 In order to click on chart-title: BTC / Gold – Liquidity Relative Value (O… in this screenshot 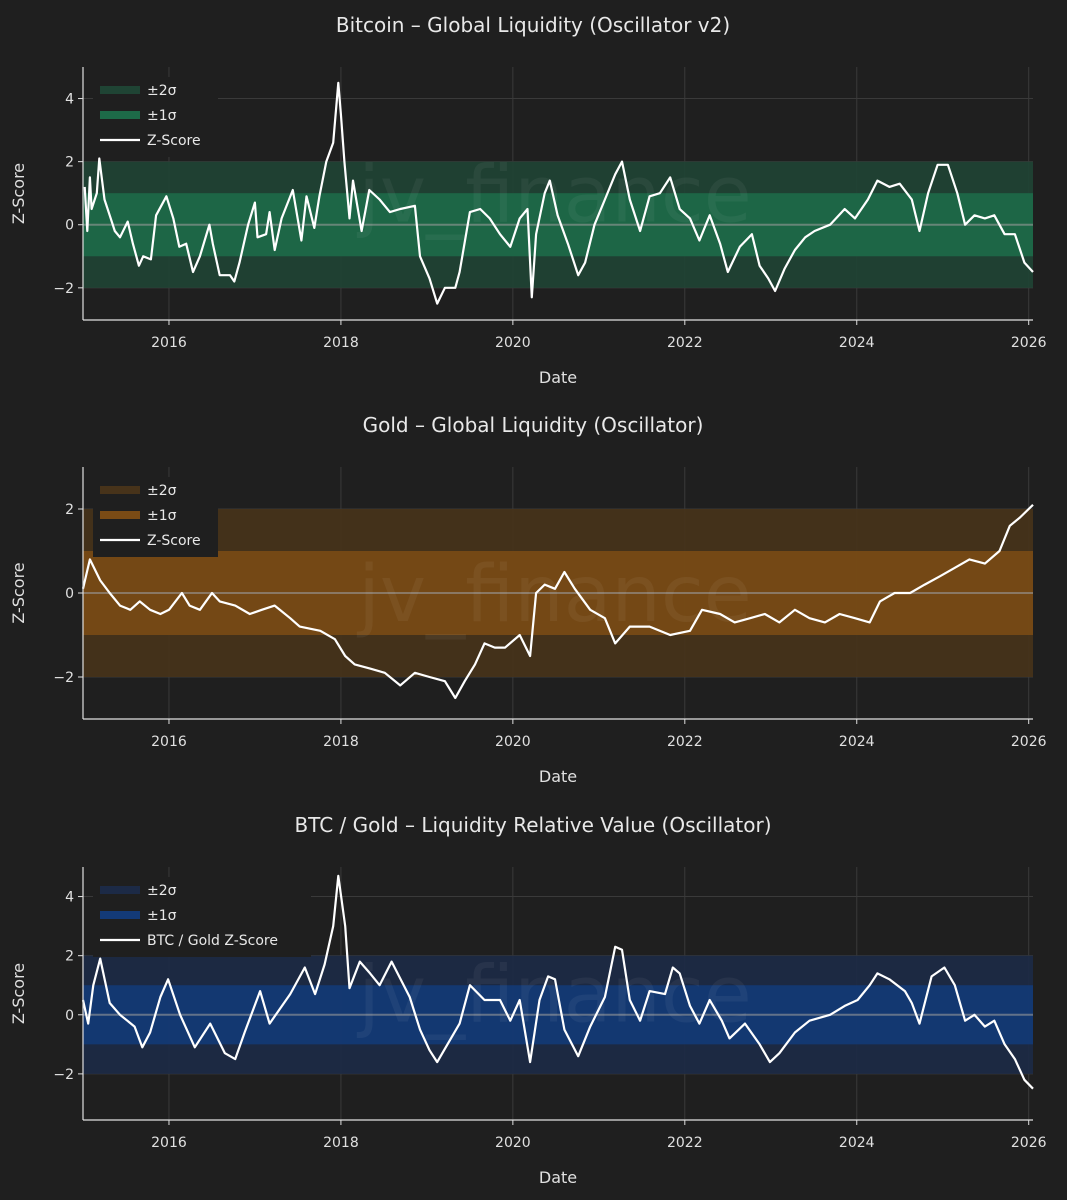, I will do `click(532, 825)`.